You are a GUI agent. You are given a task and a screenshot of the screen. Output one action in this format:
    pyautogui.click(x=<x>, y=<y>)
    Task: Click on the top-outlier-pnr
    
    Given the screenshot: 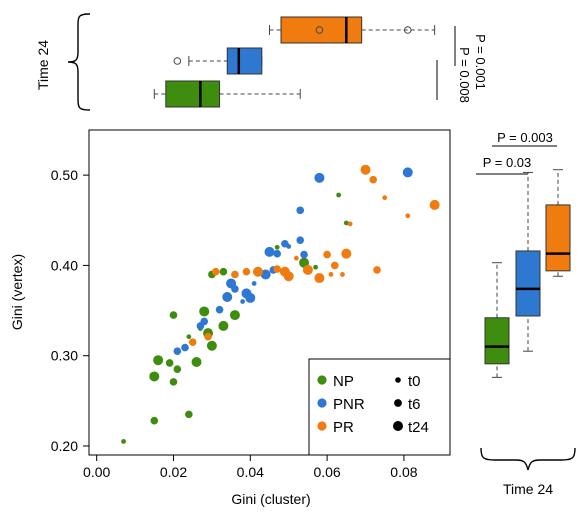 What is the action you would take?
    pyautogui.click(x=177, y=61)
    